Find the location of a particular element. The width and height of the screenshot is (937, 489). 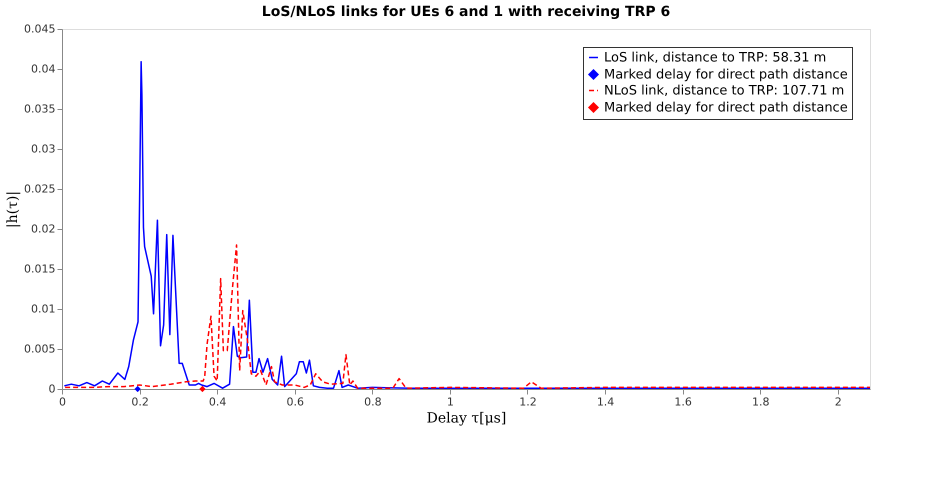

x-tick-label: 2 is located at coordinates (838, 402).